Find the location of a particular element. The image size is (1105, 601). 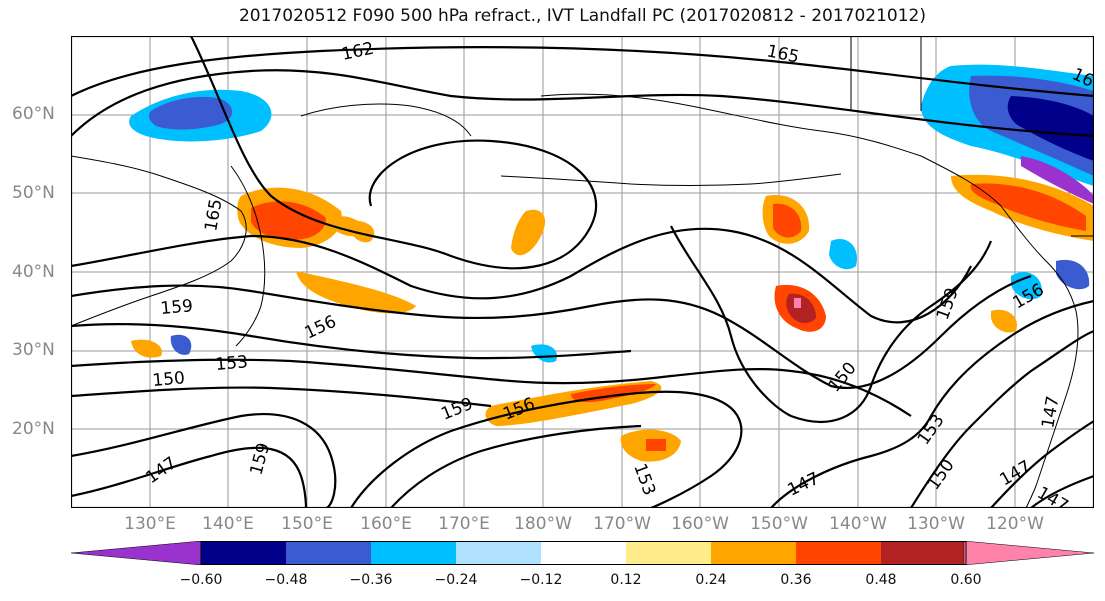

contour-label: 159 is located at coordinates (177, 307).